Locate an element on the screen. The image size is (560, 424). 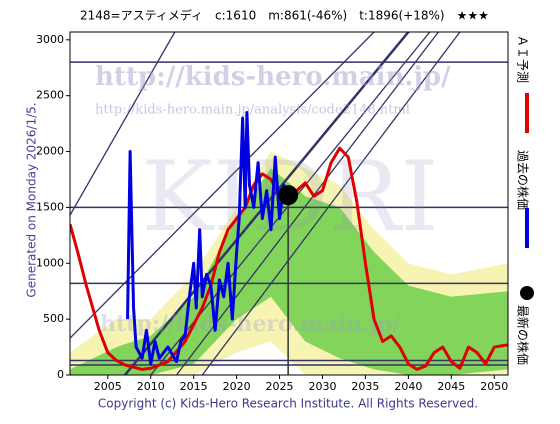
x-tick-label: 2015 is located at coordinates (194, 386).